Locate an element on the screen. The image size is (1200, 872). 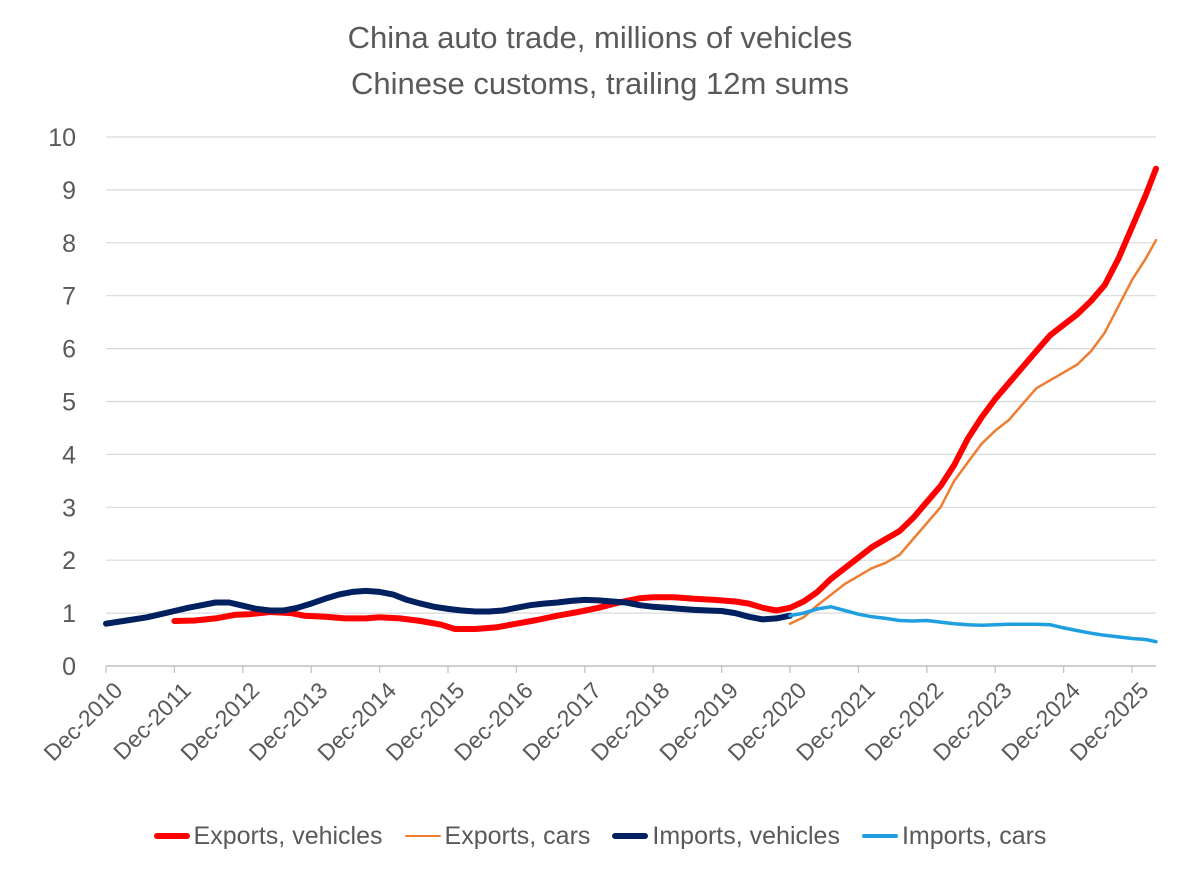
y-tick-label: 1 is located at coordinates (69, 614).